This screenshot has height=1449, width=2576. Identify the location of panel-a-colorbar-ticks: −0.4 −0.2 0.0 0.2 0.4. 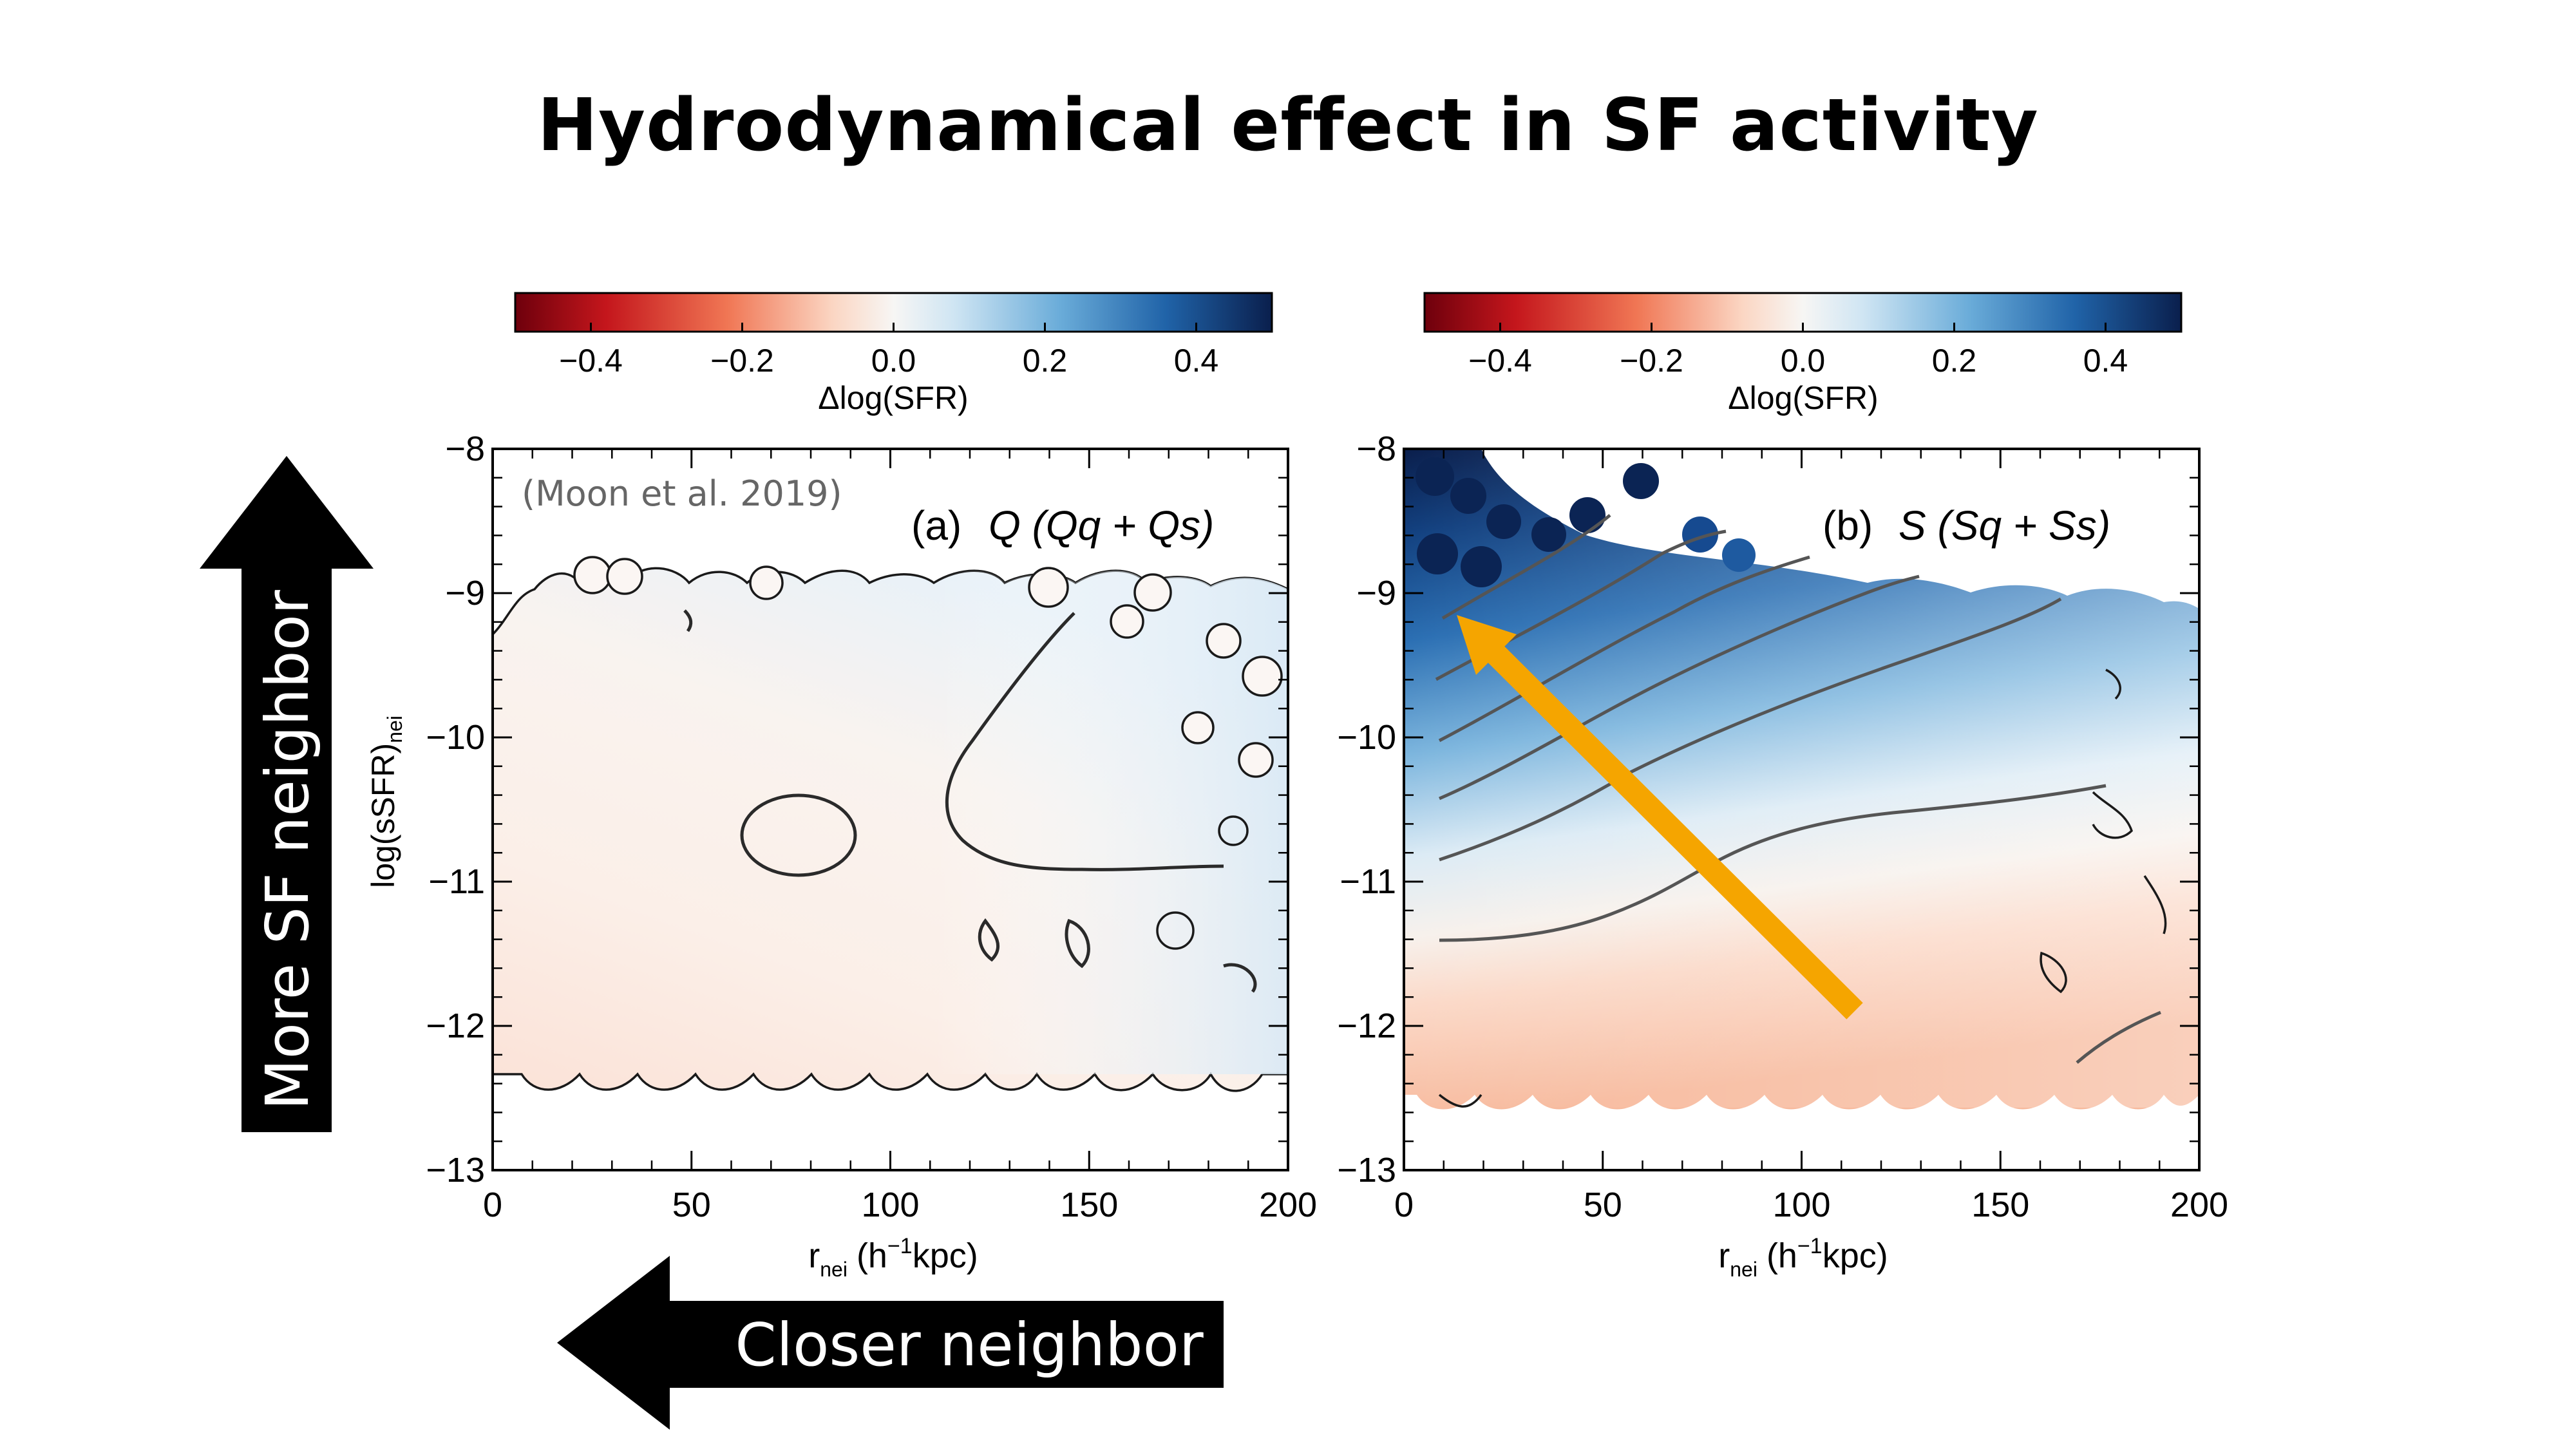
(888, 351).